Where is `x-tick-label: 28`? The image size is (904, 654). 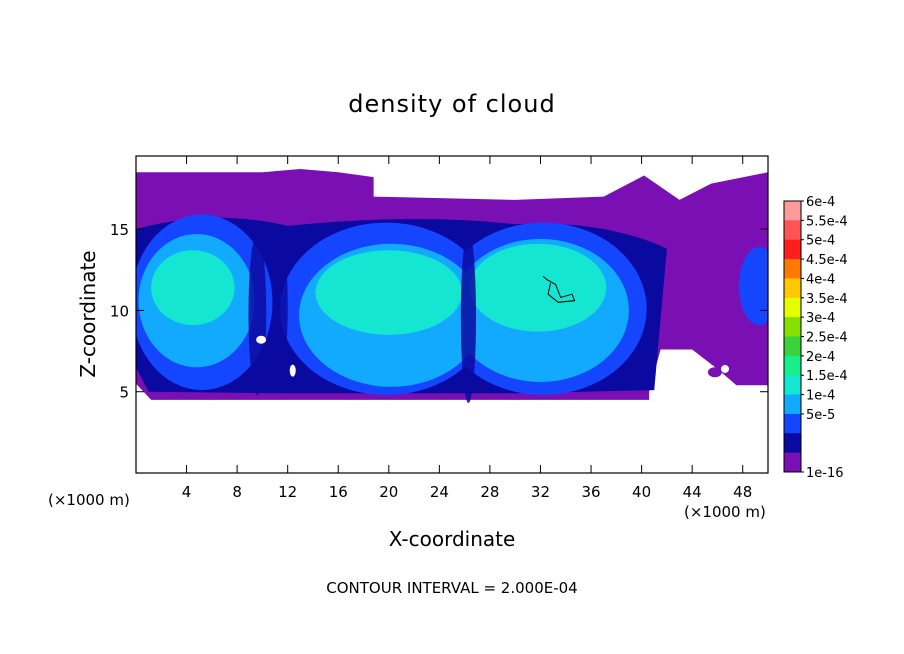
x-tick-label: 28 is located at coordinates (489, 492).